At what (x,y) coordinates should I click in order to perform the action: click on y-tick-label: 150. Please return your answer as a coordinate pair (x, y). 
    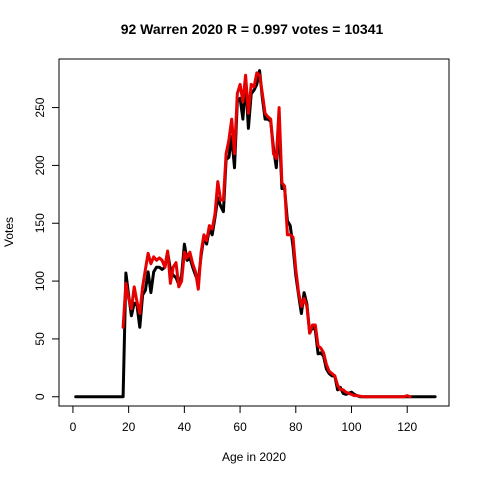
    Looking at the image, I should click on (40, 223).